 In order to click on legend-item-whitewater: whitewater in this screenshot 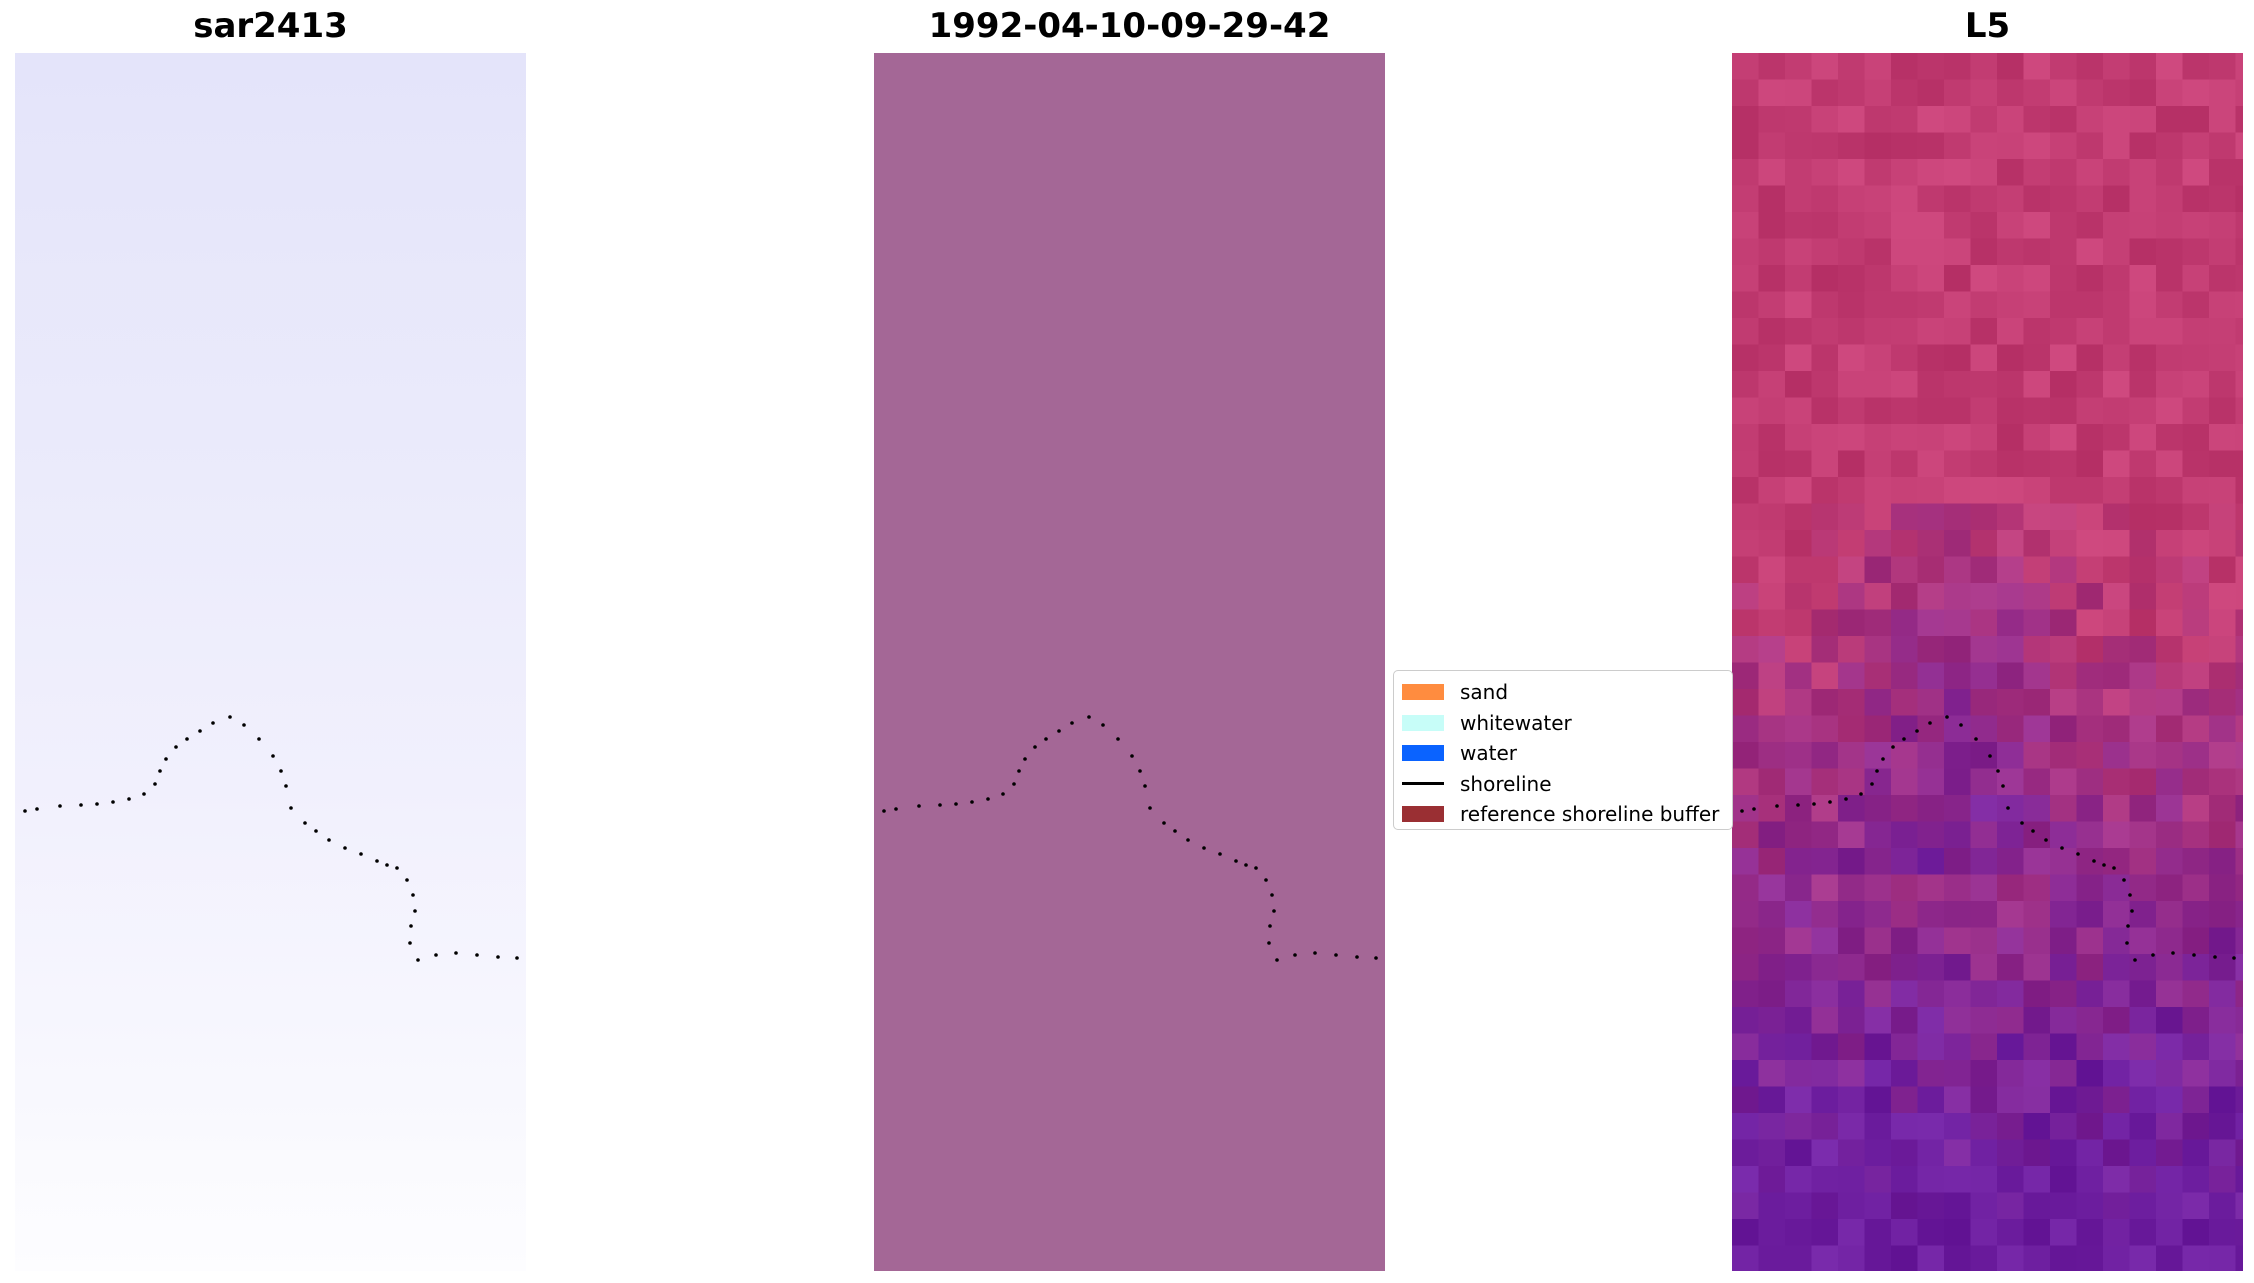, I will do `click(1563, 723)`.